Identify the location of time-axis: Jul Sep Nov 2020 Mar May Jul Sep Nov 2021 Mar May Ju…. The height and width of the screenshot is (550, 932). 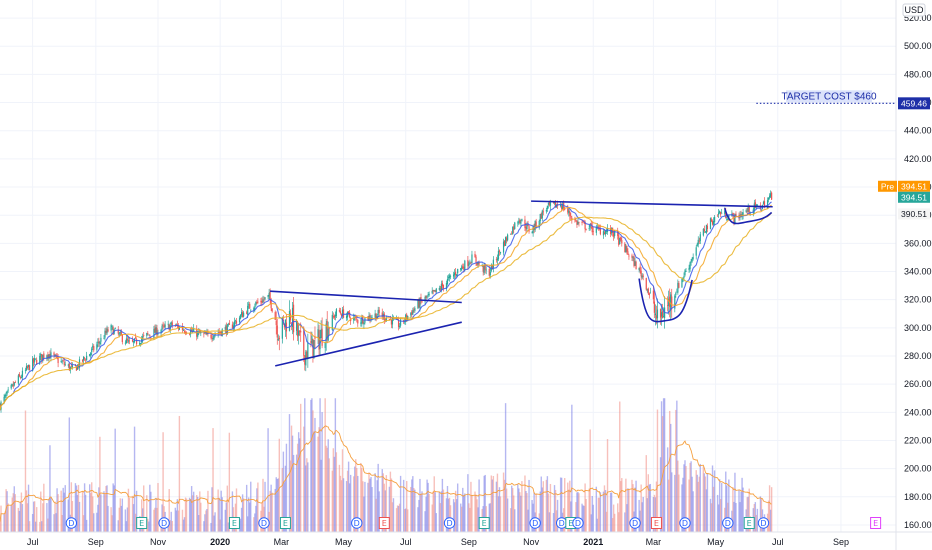
(438, 542).